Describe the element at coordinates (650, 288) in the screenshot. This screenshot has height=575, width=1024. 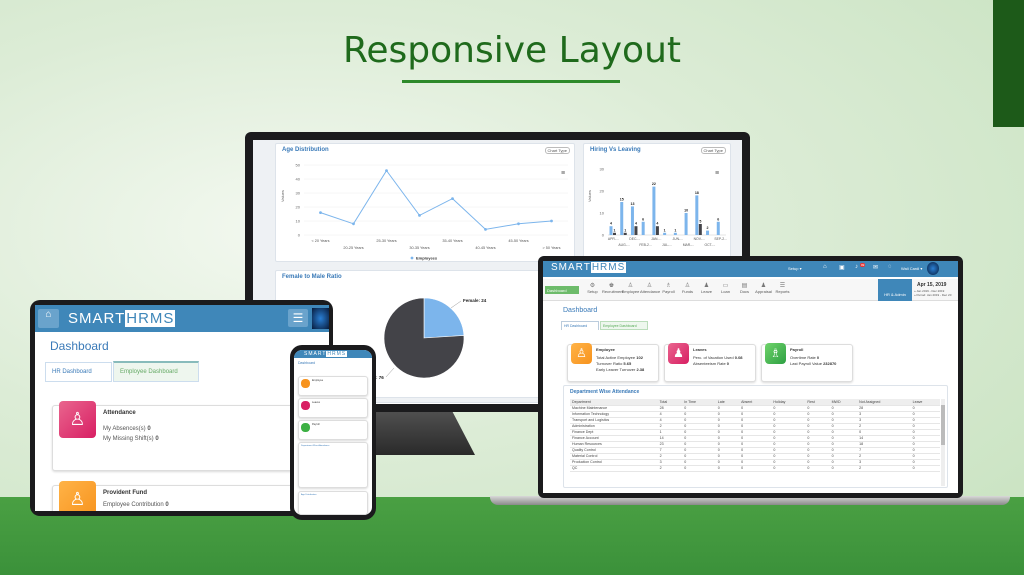
I see `nav-attendance: ♙ Attendance` at that location.